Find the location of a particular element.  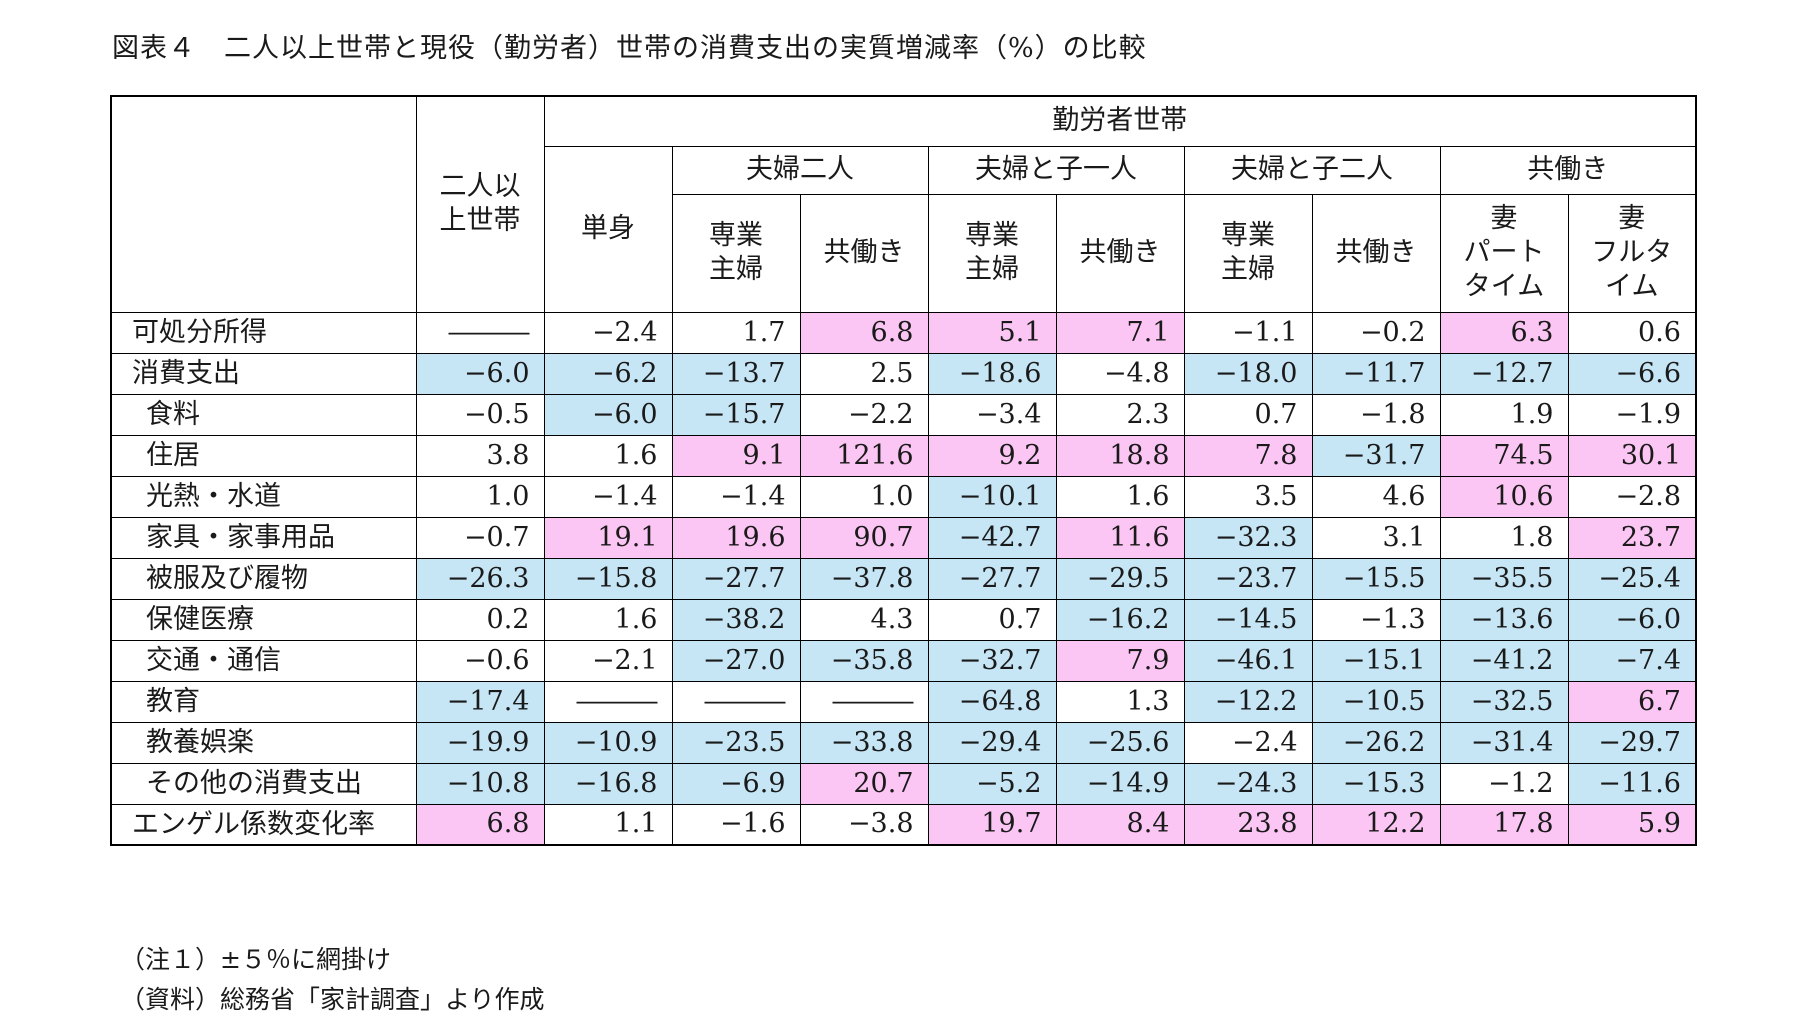

value-cell: −16.8 is located at coordinates (608, 783).